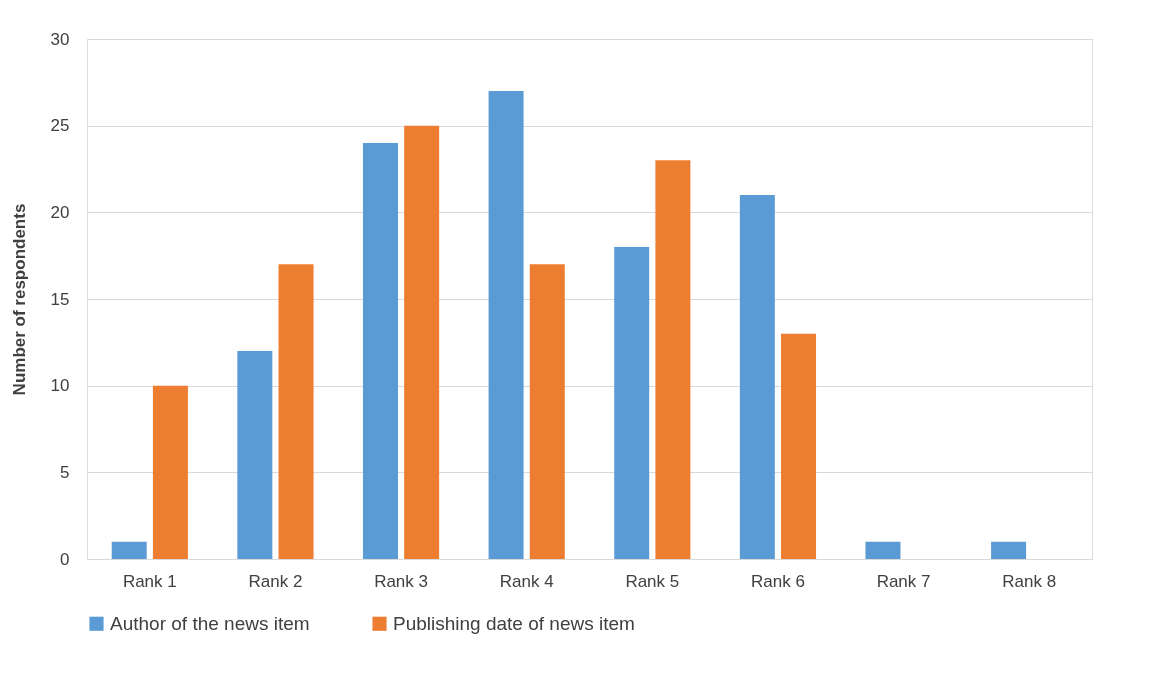  I want to click on legend-label: Author of the news item, so click(210, 623).